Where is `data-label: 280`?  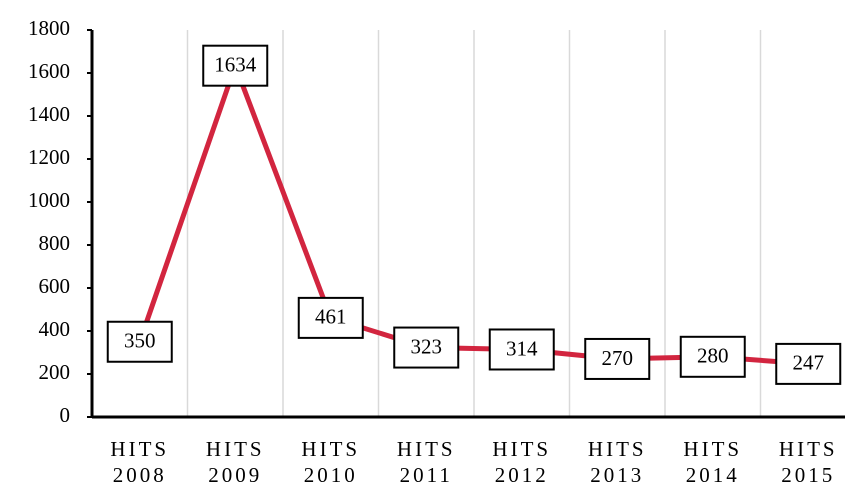 data-label: 280 is located at coordinates (713, 356).